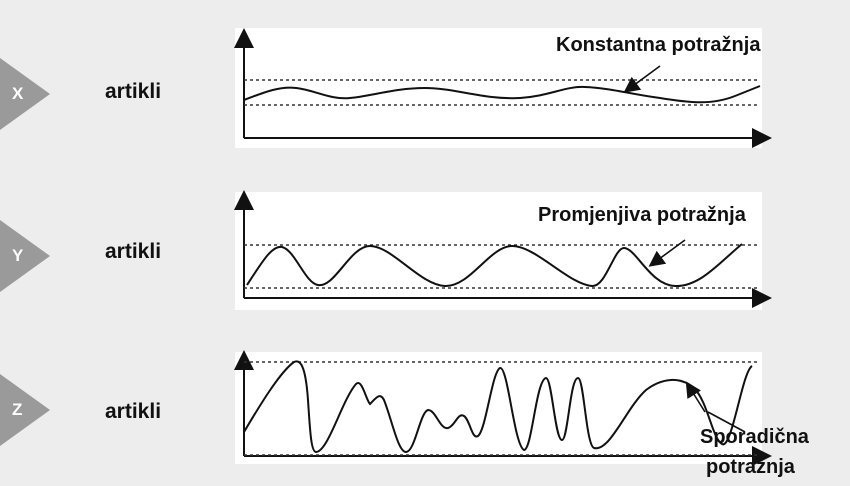 The height and width of the screenshot is (486, 850). What do you see at coordinates (658, 45) in the screenshot?
I see `annotation-constant-demand: Konstantna potražnja` at bounding box center [658, 45].